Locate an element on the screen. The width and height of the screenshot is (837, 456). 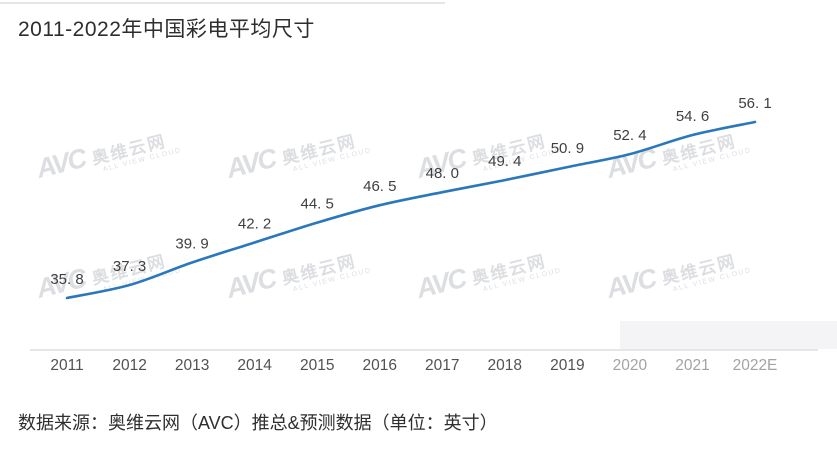
x-axis-tick-label: 2020 is located at coordinates (630, 365).